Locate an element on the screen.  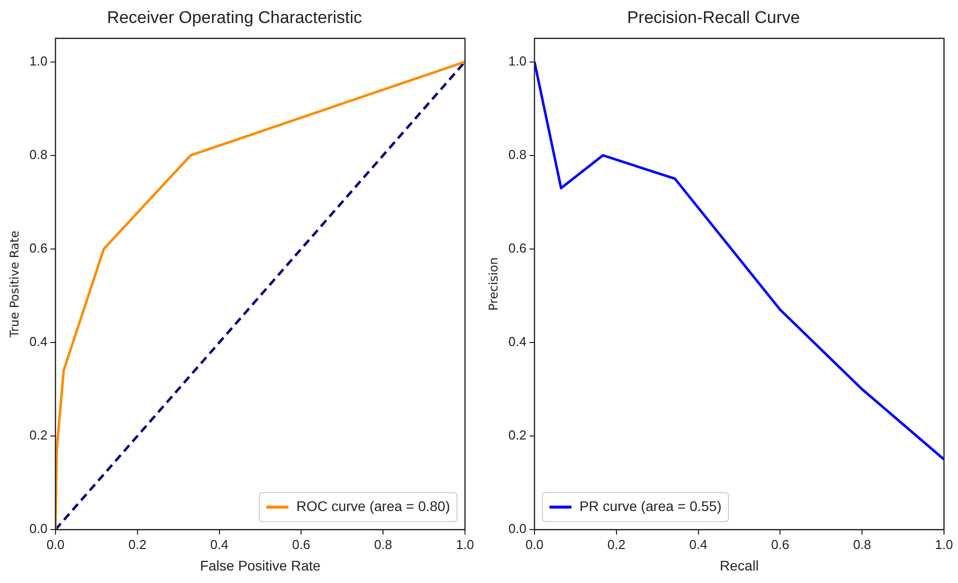
x-axis-title: False Positive Rate is located at coordinates (260, 565).